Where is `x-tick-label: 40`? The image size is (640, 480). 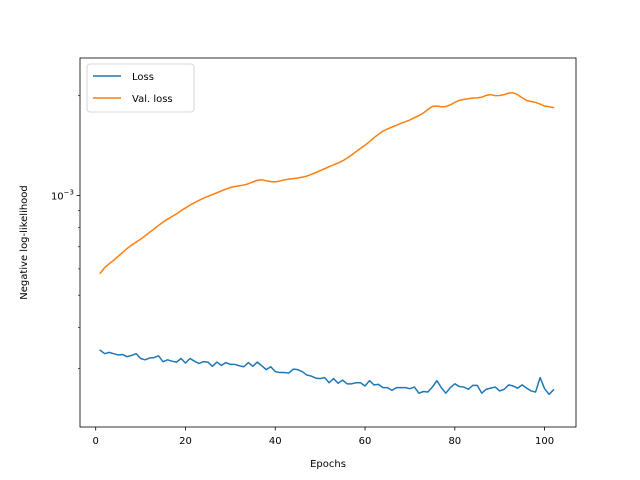
x-tick-label: 40 is located at coordinates (275, 441).